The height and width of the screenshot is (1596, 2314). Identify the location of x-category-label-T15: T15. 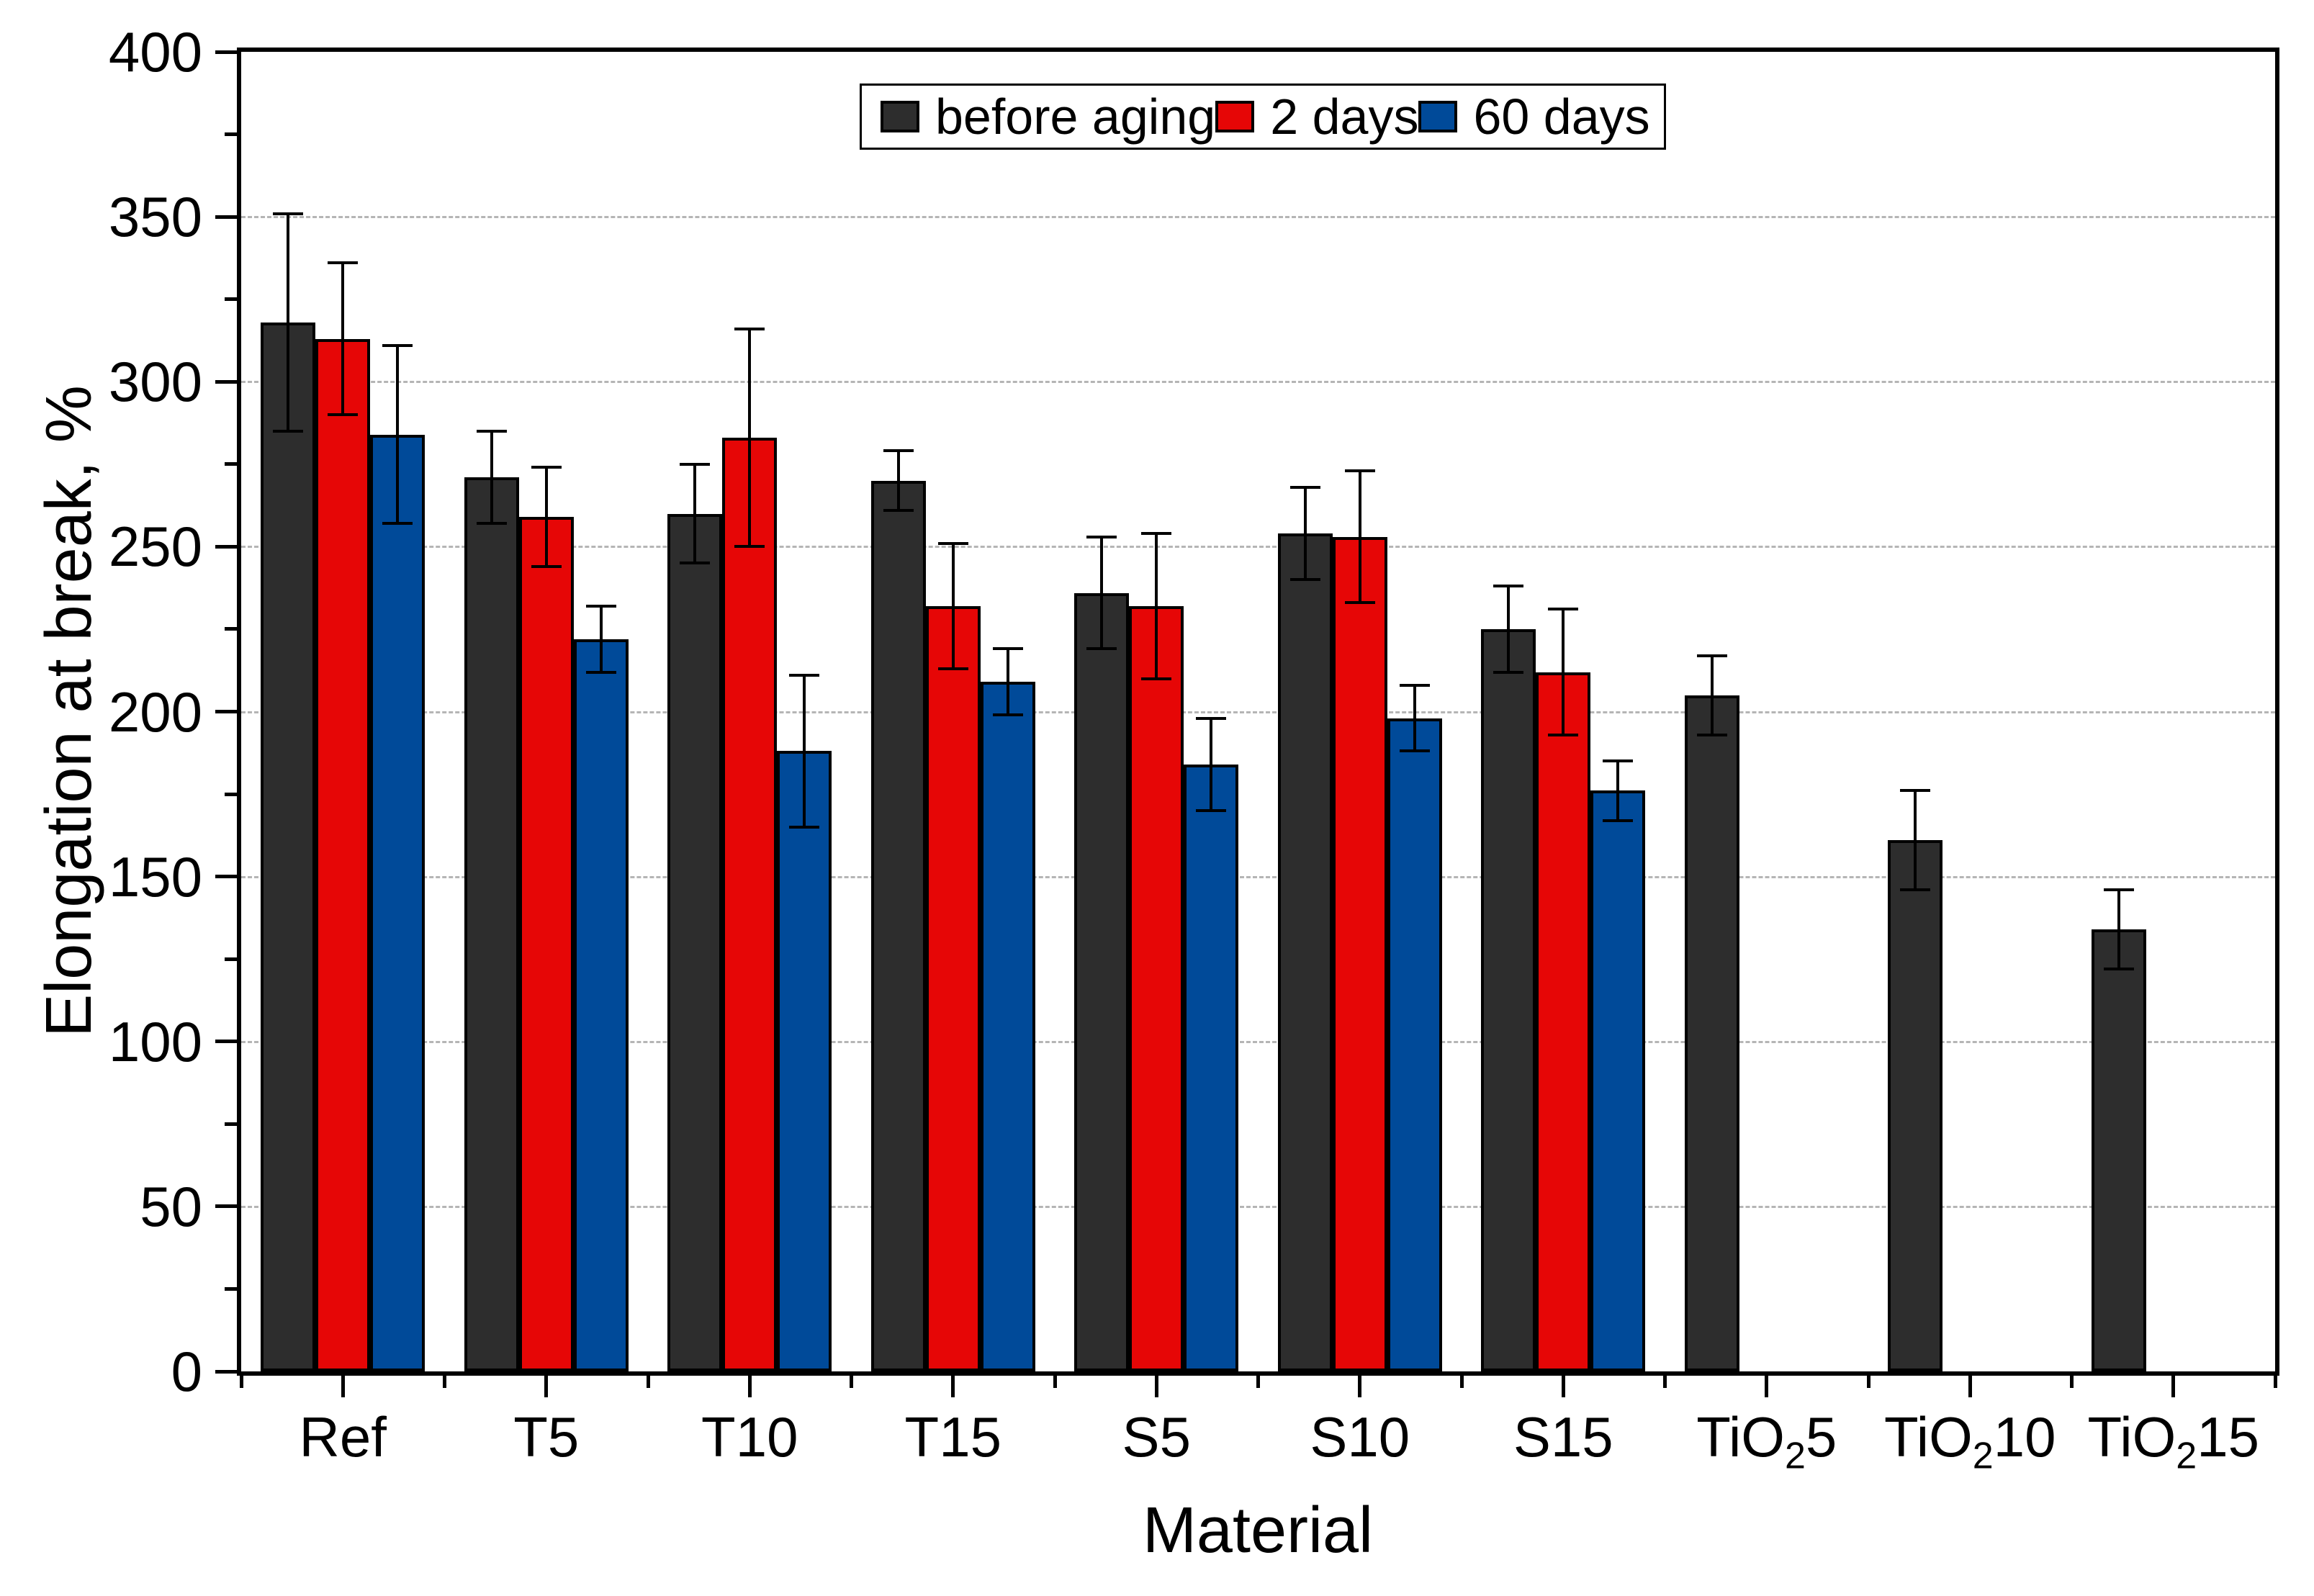
(952, 1437).